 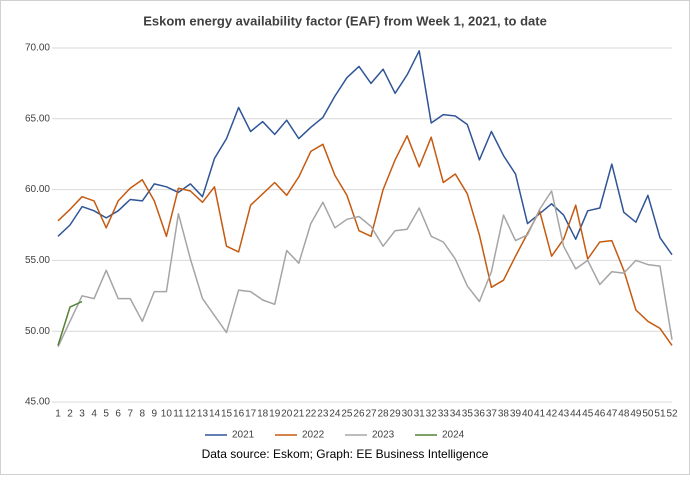 I want to click on x-tick-label: 1, so click(x=58, y=414).